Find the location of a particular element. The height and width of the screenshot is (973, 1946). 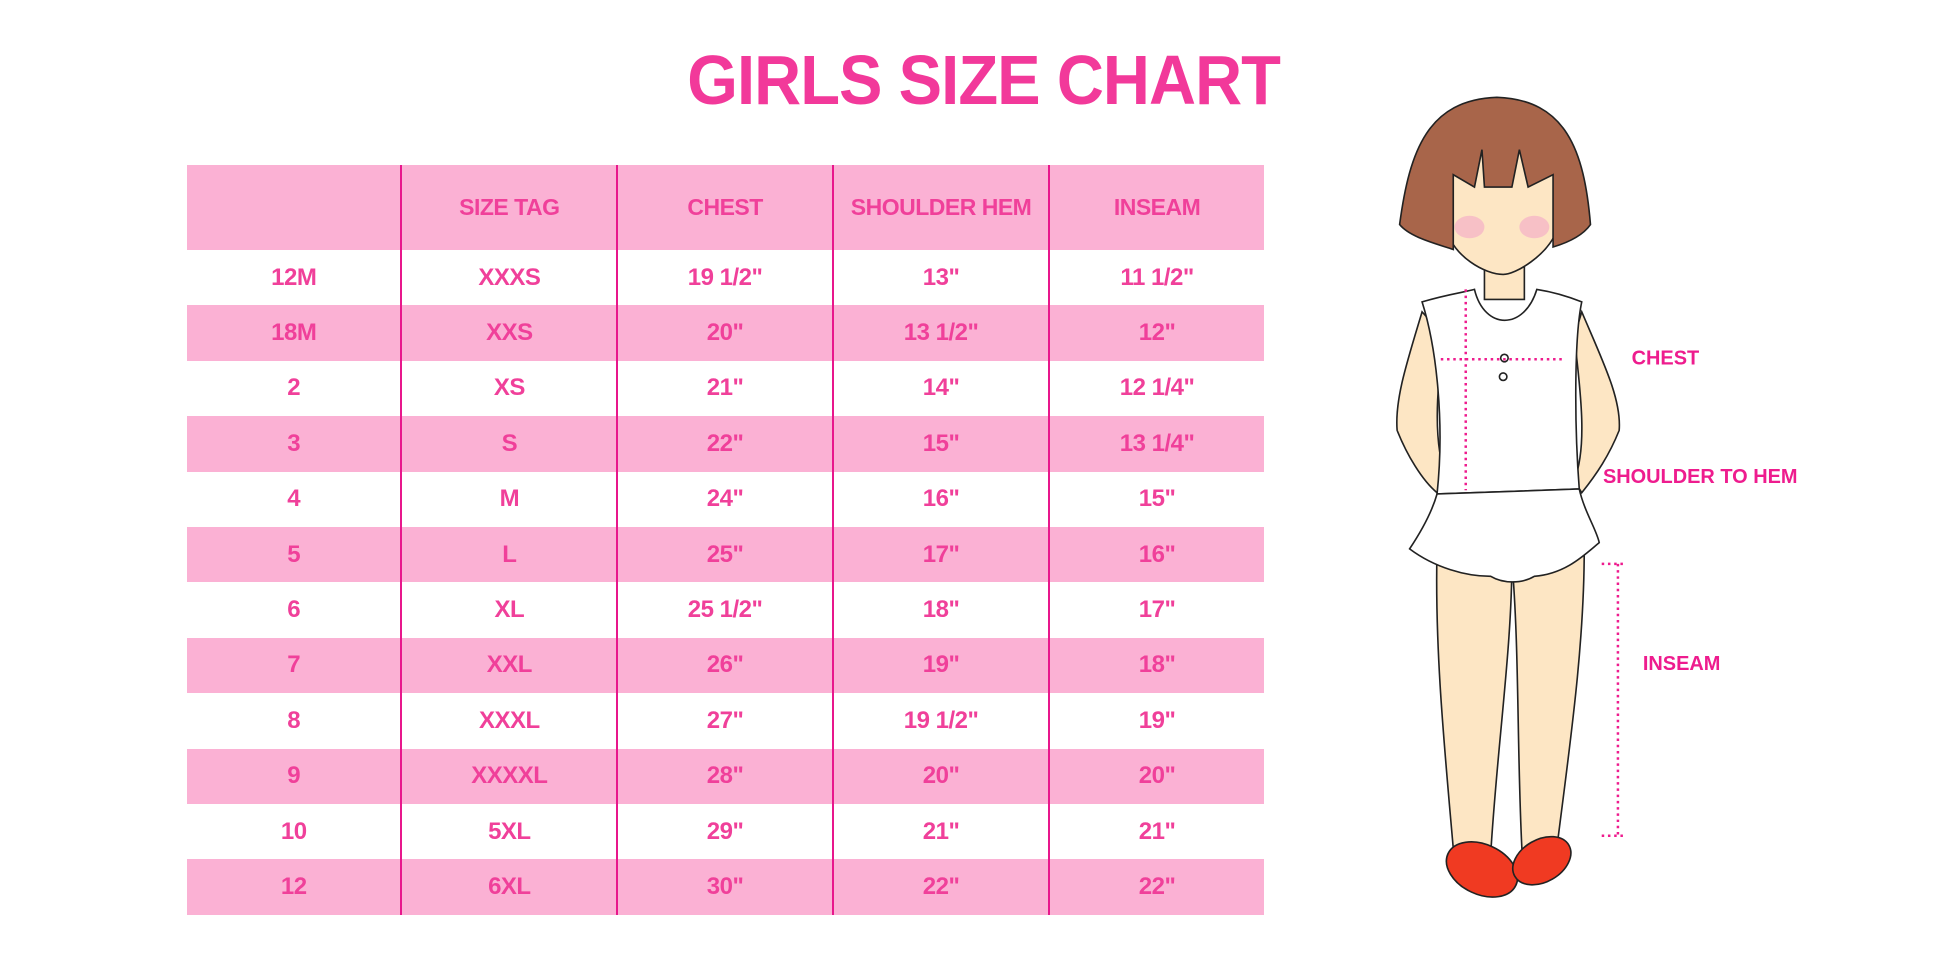

table-row: 2 XS 21" 14" 12 1/4" is located at coordinates (725, 388).